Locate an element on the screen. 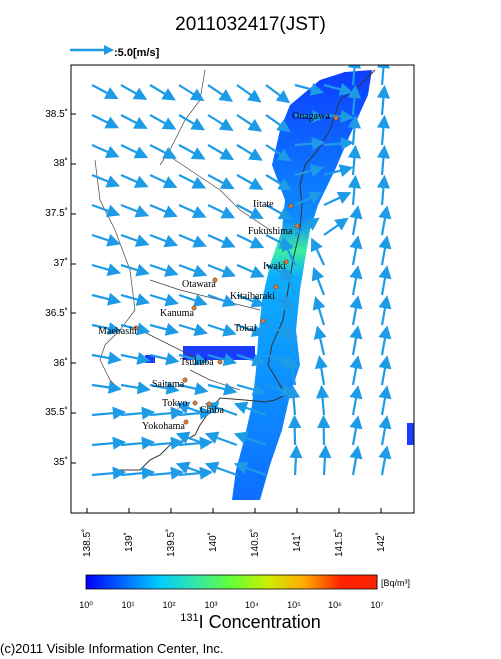 This screenshot has height=659, width=501. lat-label: 38.5˚ is located at coordinates (56, 114).